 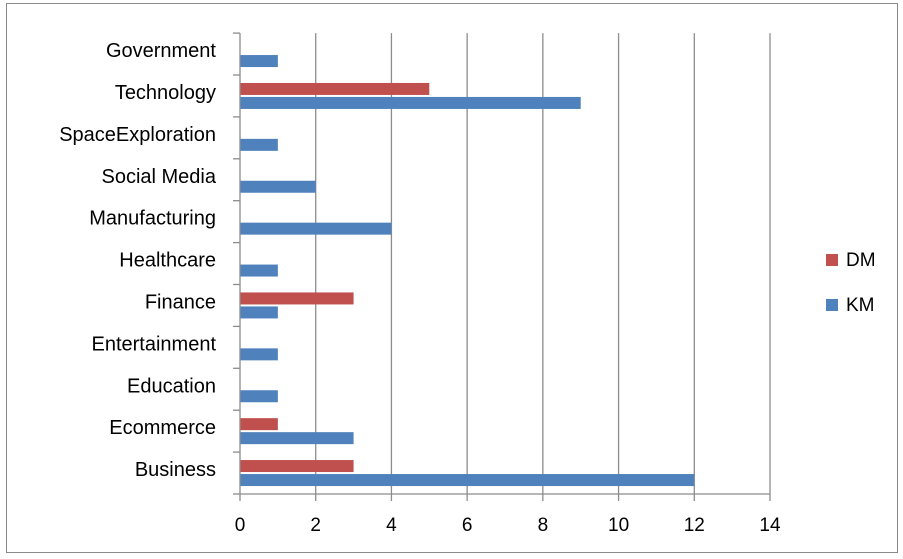 I want to click on x-tick-label: 4, so click(x=391, y=525).